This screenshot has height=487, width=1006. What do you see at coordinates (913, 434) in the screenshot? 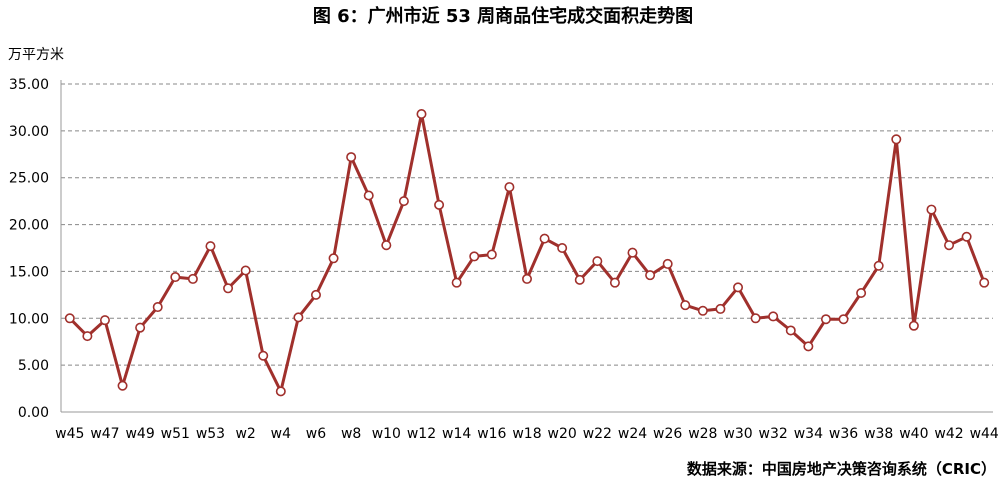
I see `x-tick-label: w40` at bounding box center [913, 434].